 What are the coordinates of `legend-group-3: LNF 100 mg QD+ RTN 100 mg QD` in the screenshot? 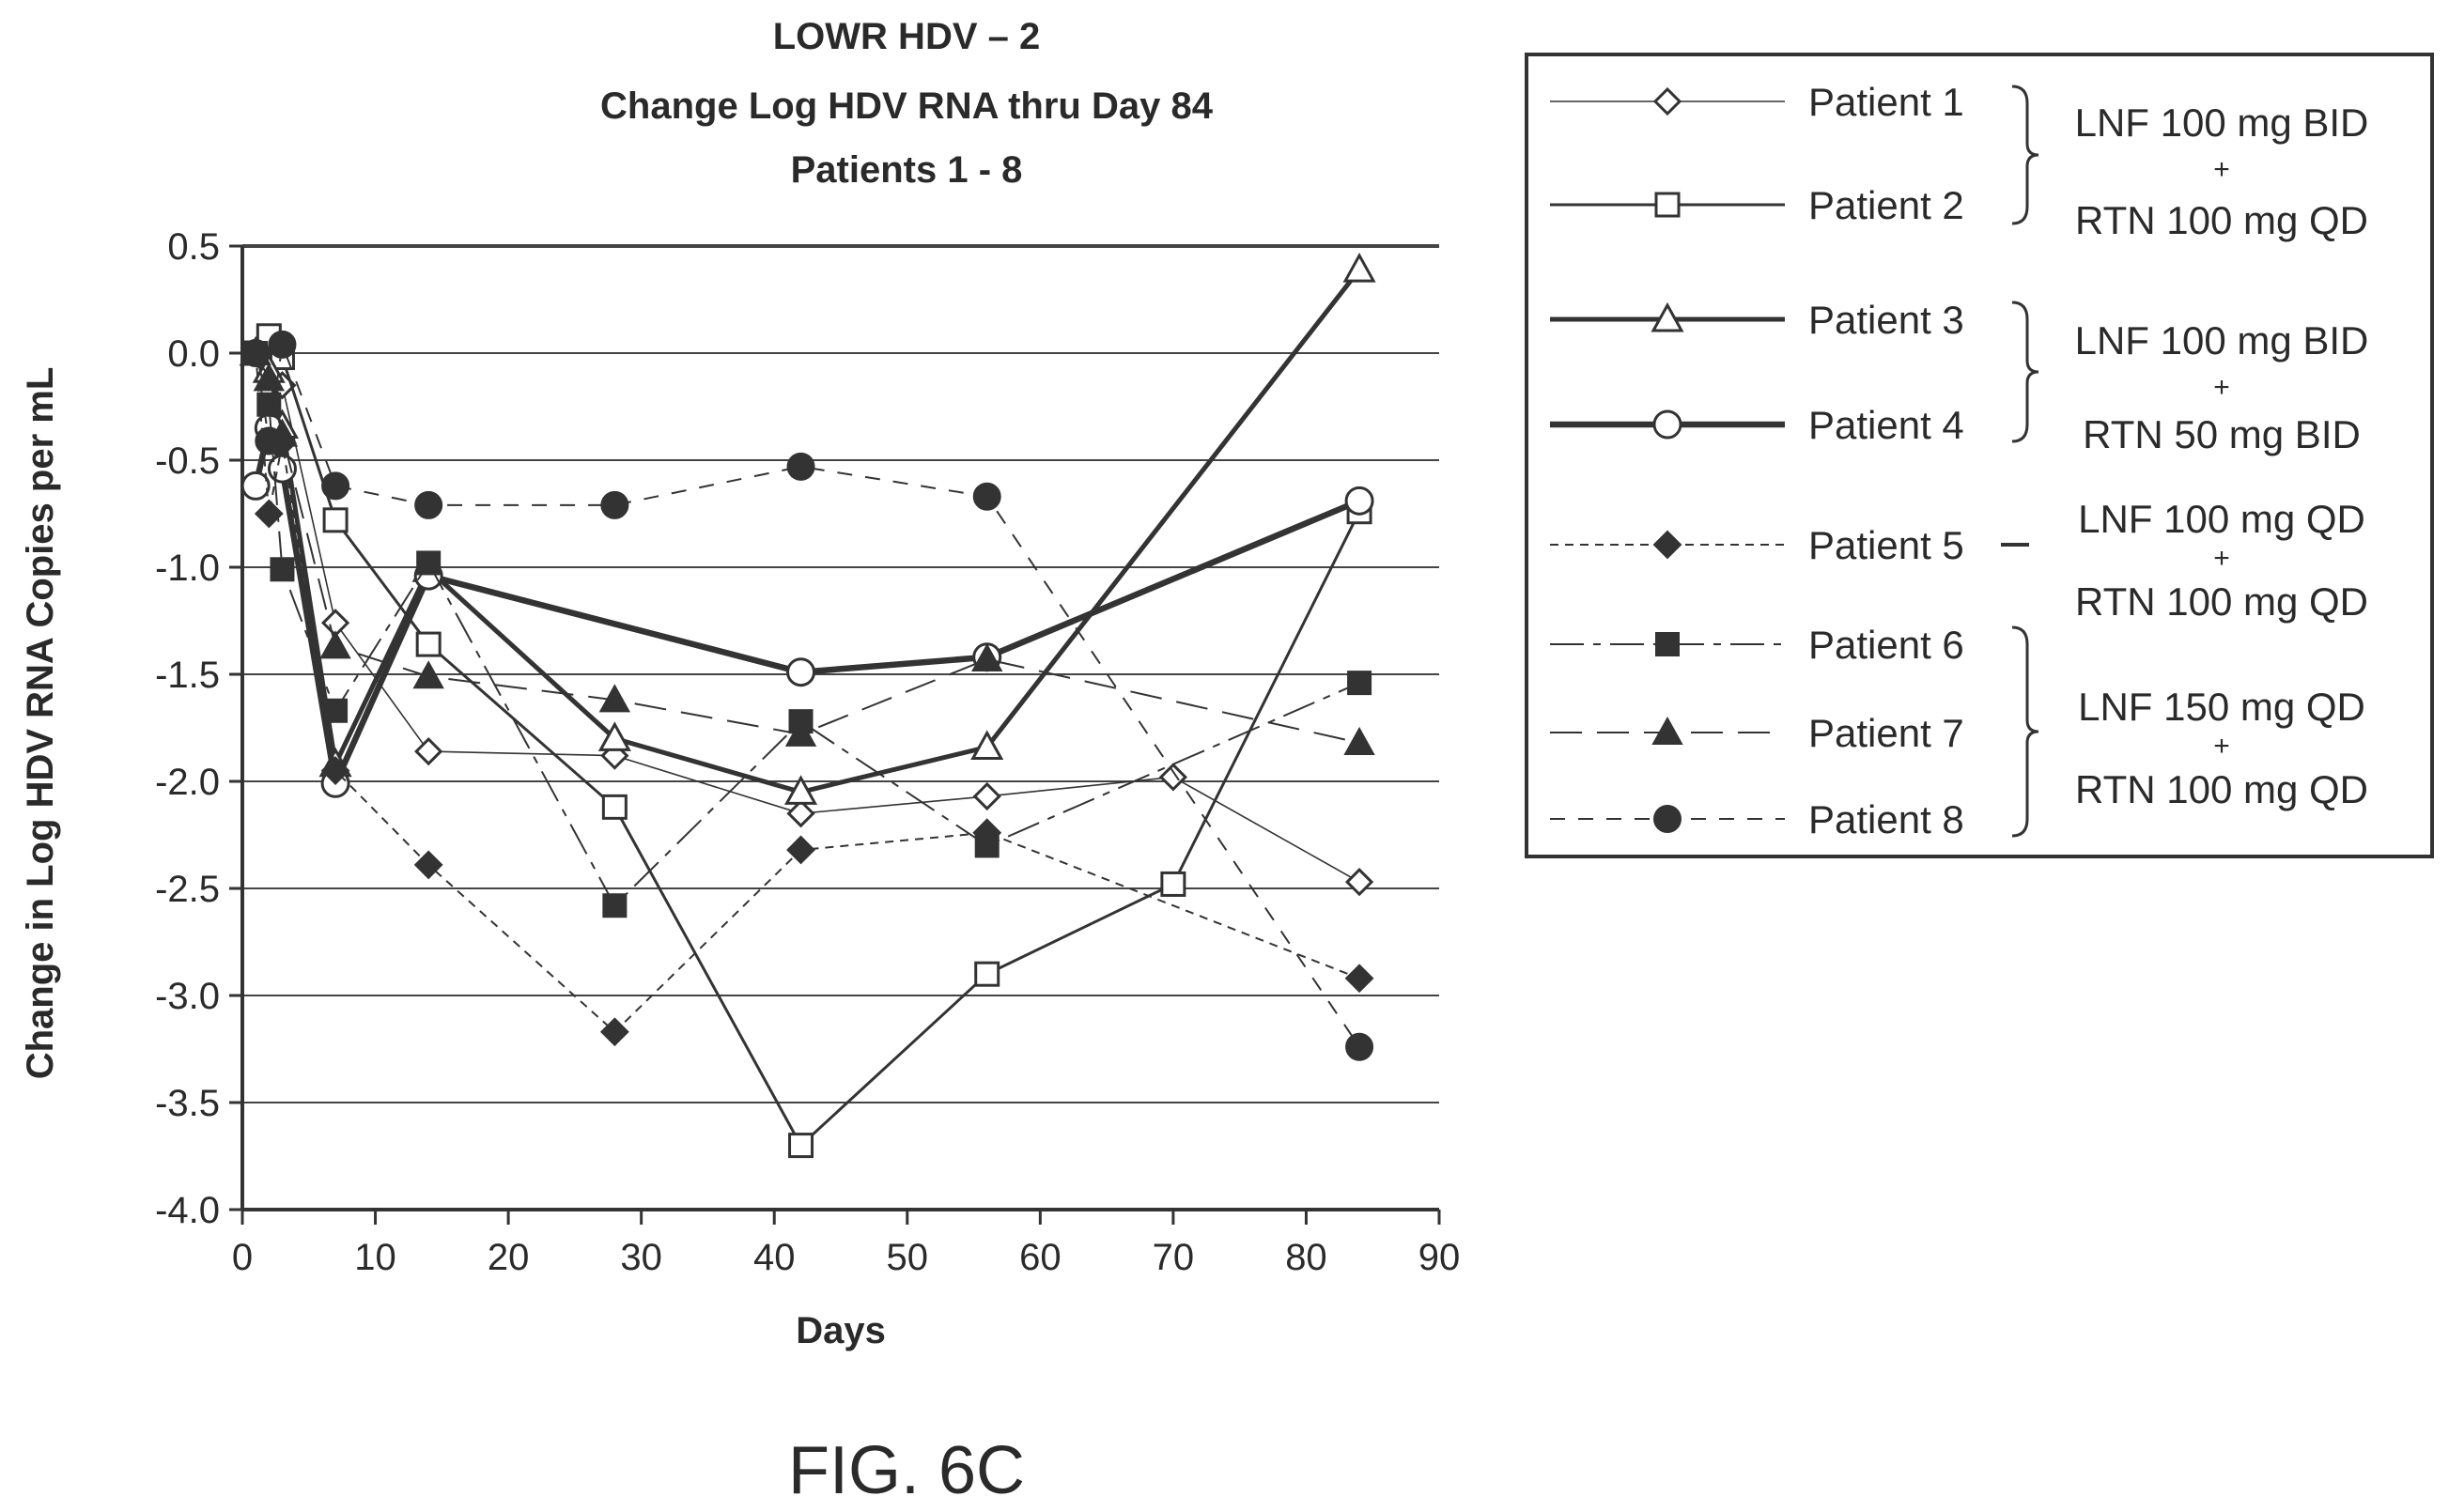 It's located at (2184, 560).